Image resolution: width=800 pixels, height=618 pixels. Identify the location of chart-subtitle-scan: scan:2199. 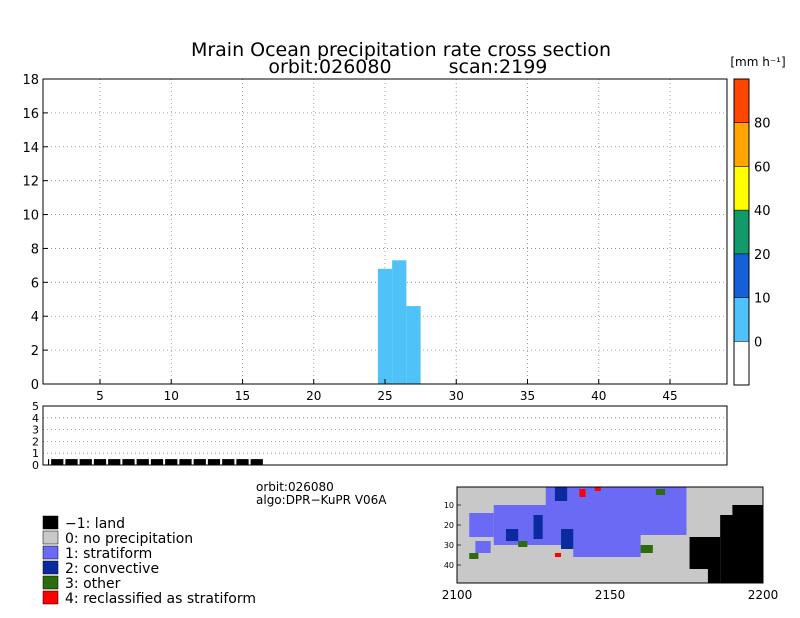
(498, 67).